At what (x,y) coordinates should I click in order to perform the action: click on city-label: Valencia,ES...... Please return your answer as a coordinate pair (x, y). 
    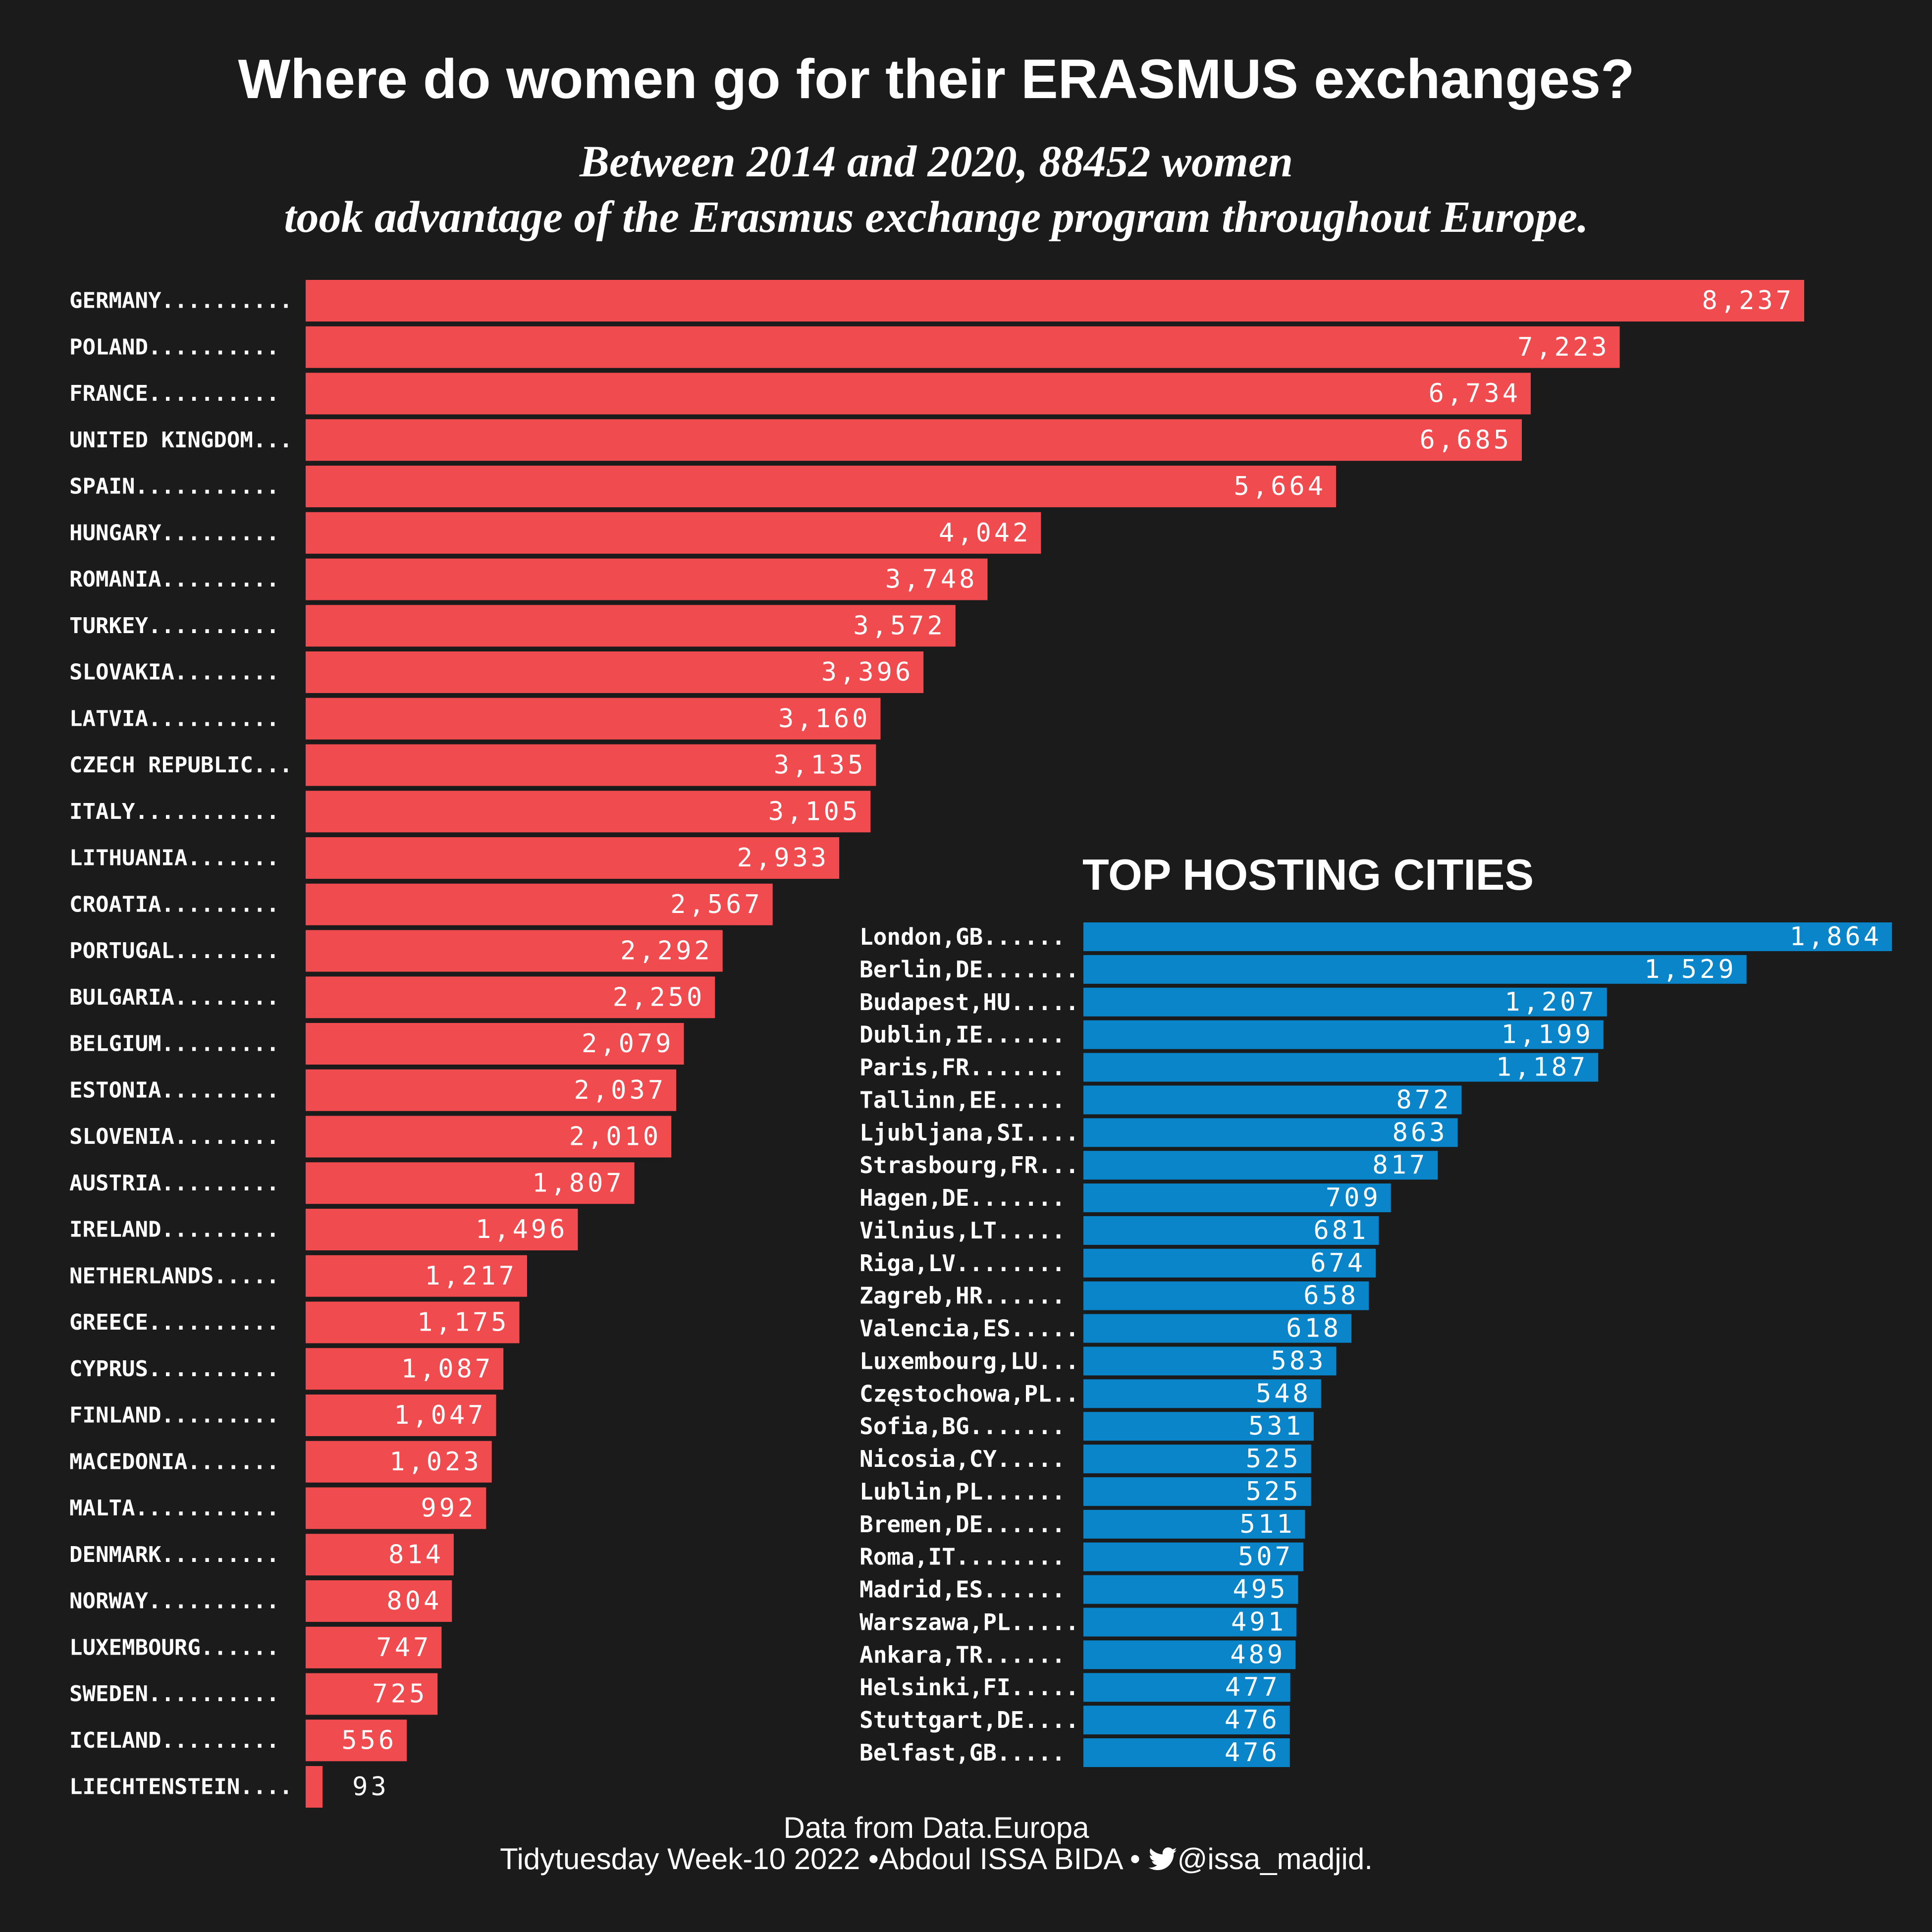
    Looking at the image, I should click on (969, 1329).